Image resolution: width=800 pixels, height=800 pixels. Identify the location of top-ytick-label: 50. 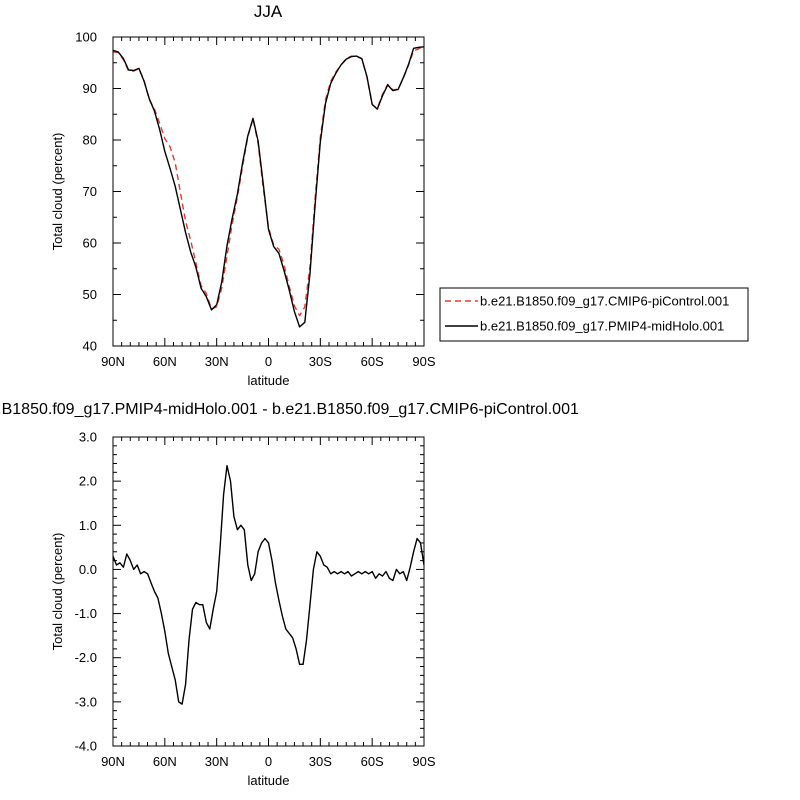
(90, 294).